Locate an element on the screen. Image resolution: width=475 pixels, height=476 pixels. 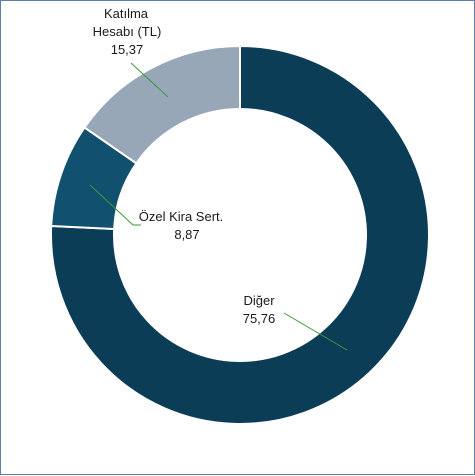
slice-katilma is located at coordinates (162, 104).